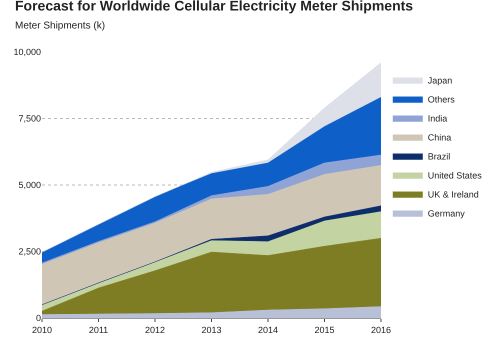  Describe the element at coordinates (324, 329) in the screenshot. I see `x-tick-label: 2015` at that location.